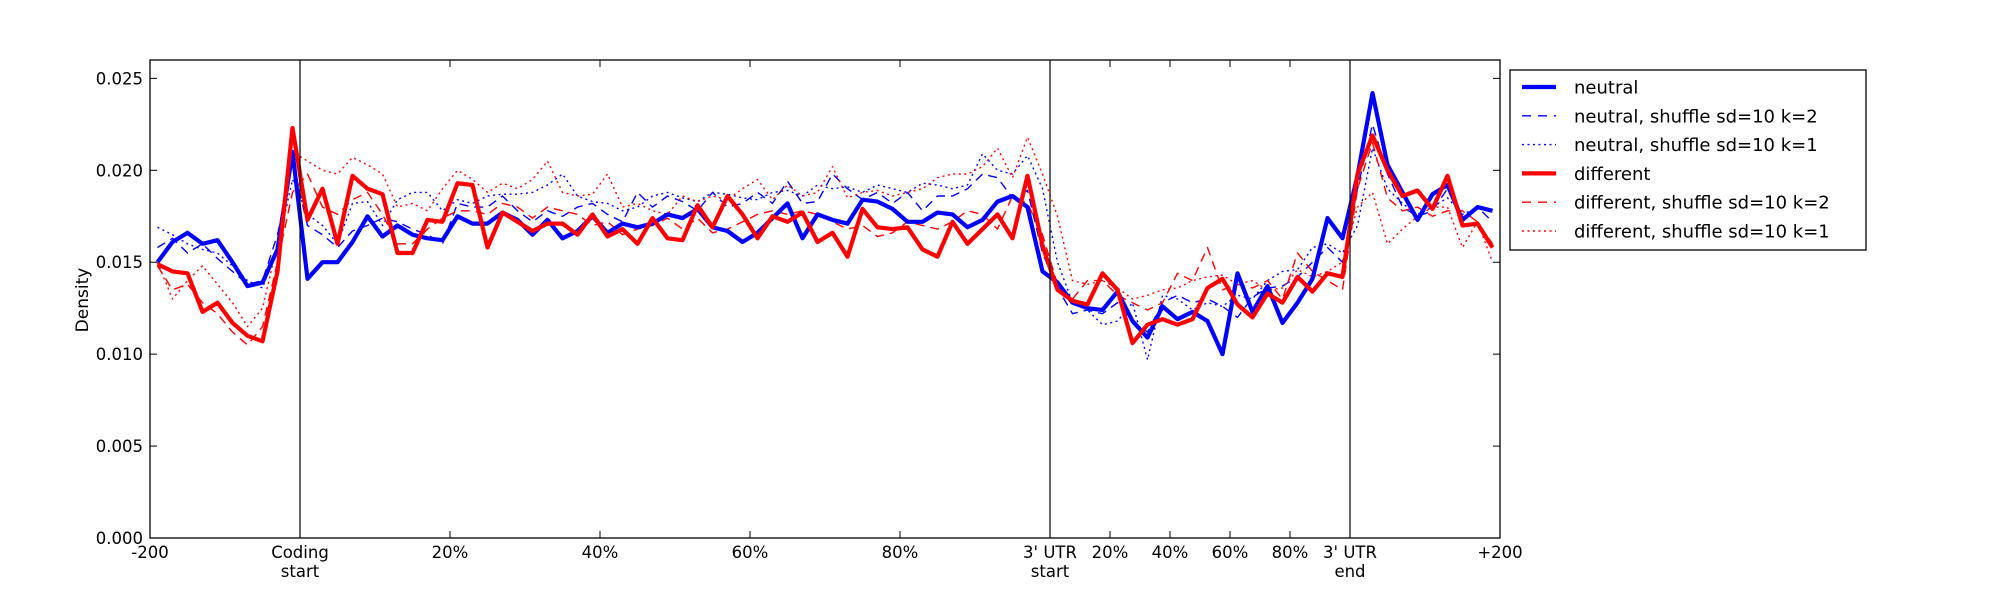  Describe the element at coordinates (119, 170) in the screenshot. I see `y-tick-label: 0.020` at that location.